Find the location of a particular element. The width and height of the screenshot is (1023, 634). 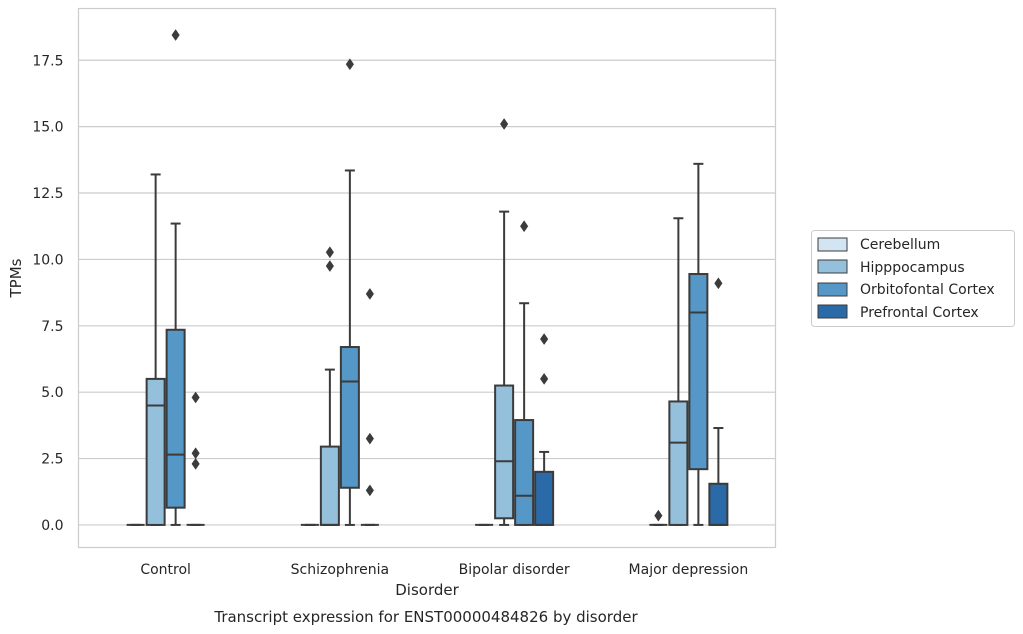

box-hipppocampus-major-depression is located at coordinates (678, 371).